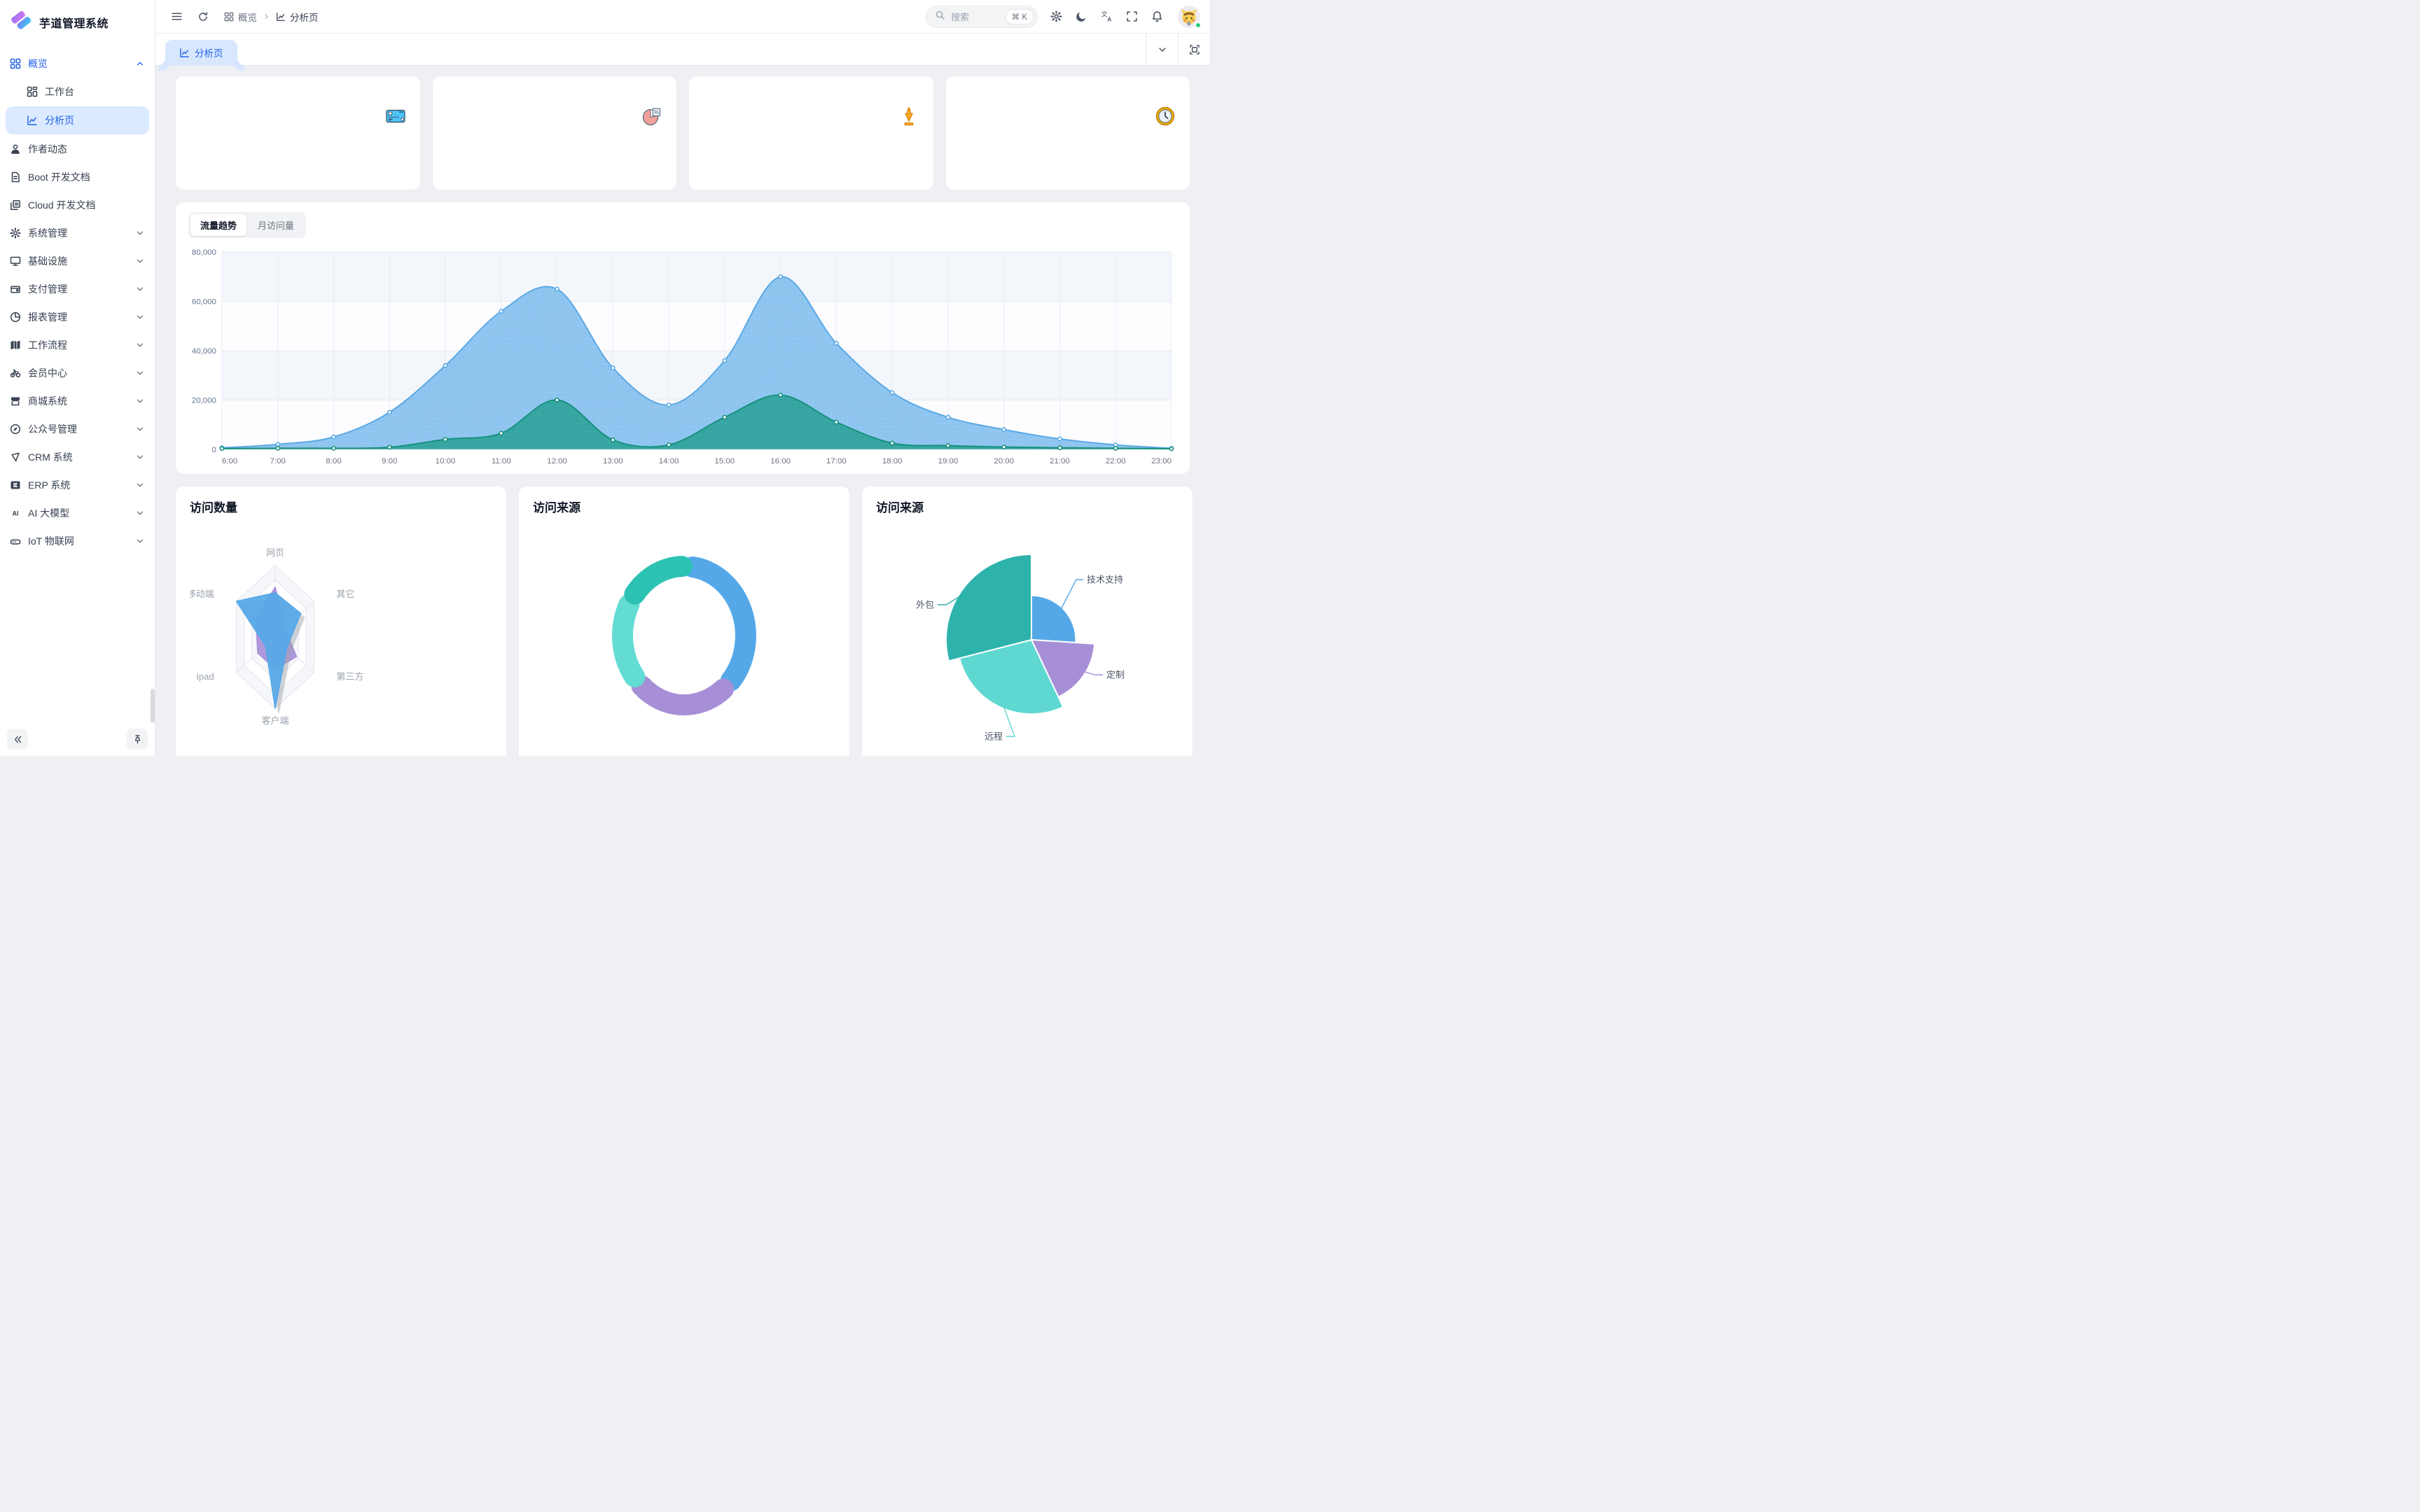  What do you see at coordinates (682, 133) in the screenshot?
I see `stat-cards-row: %` at bounding box center [682, 133].